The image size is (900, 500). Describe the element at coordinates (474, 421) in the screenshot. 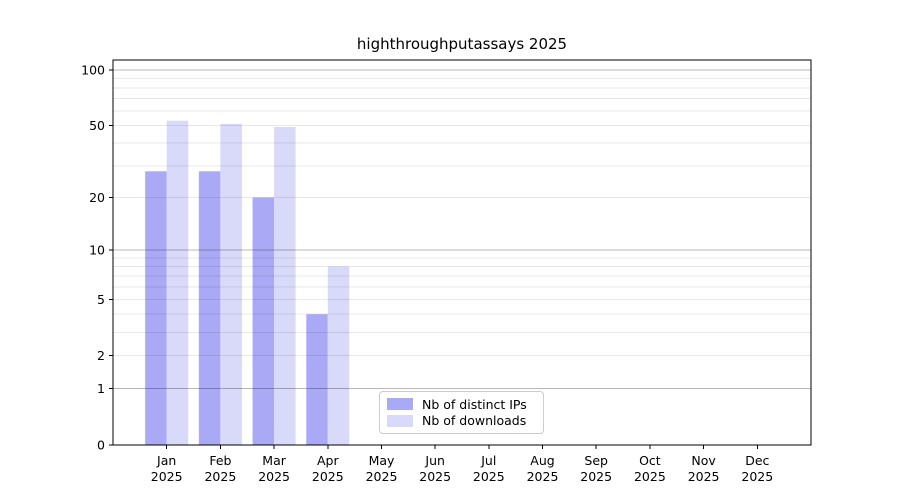

I see `legend-label-downloads: Nb of downloads` at that location.